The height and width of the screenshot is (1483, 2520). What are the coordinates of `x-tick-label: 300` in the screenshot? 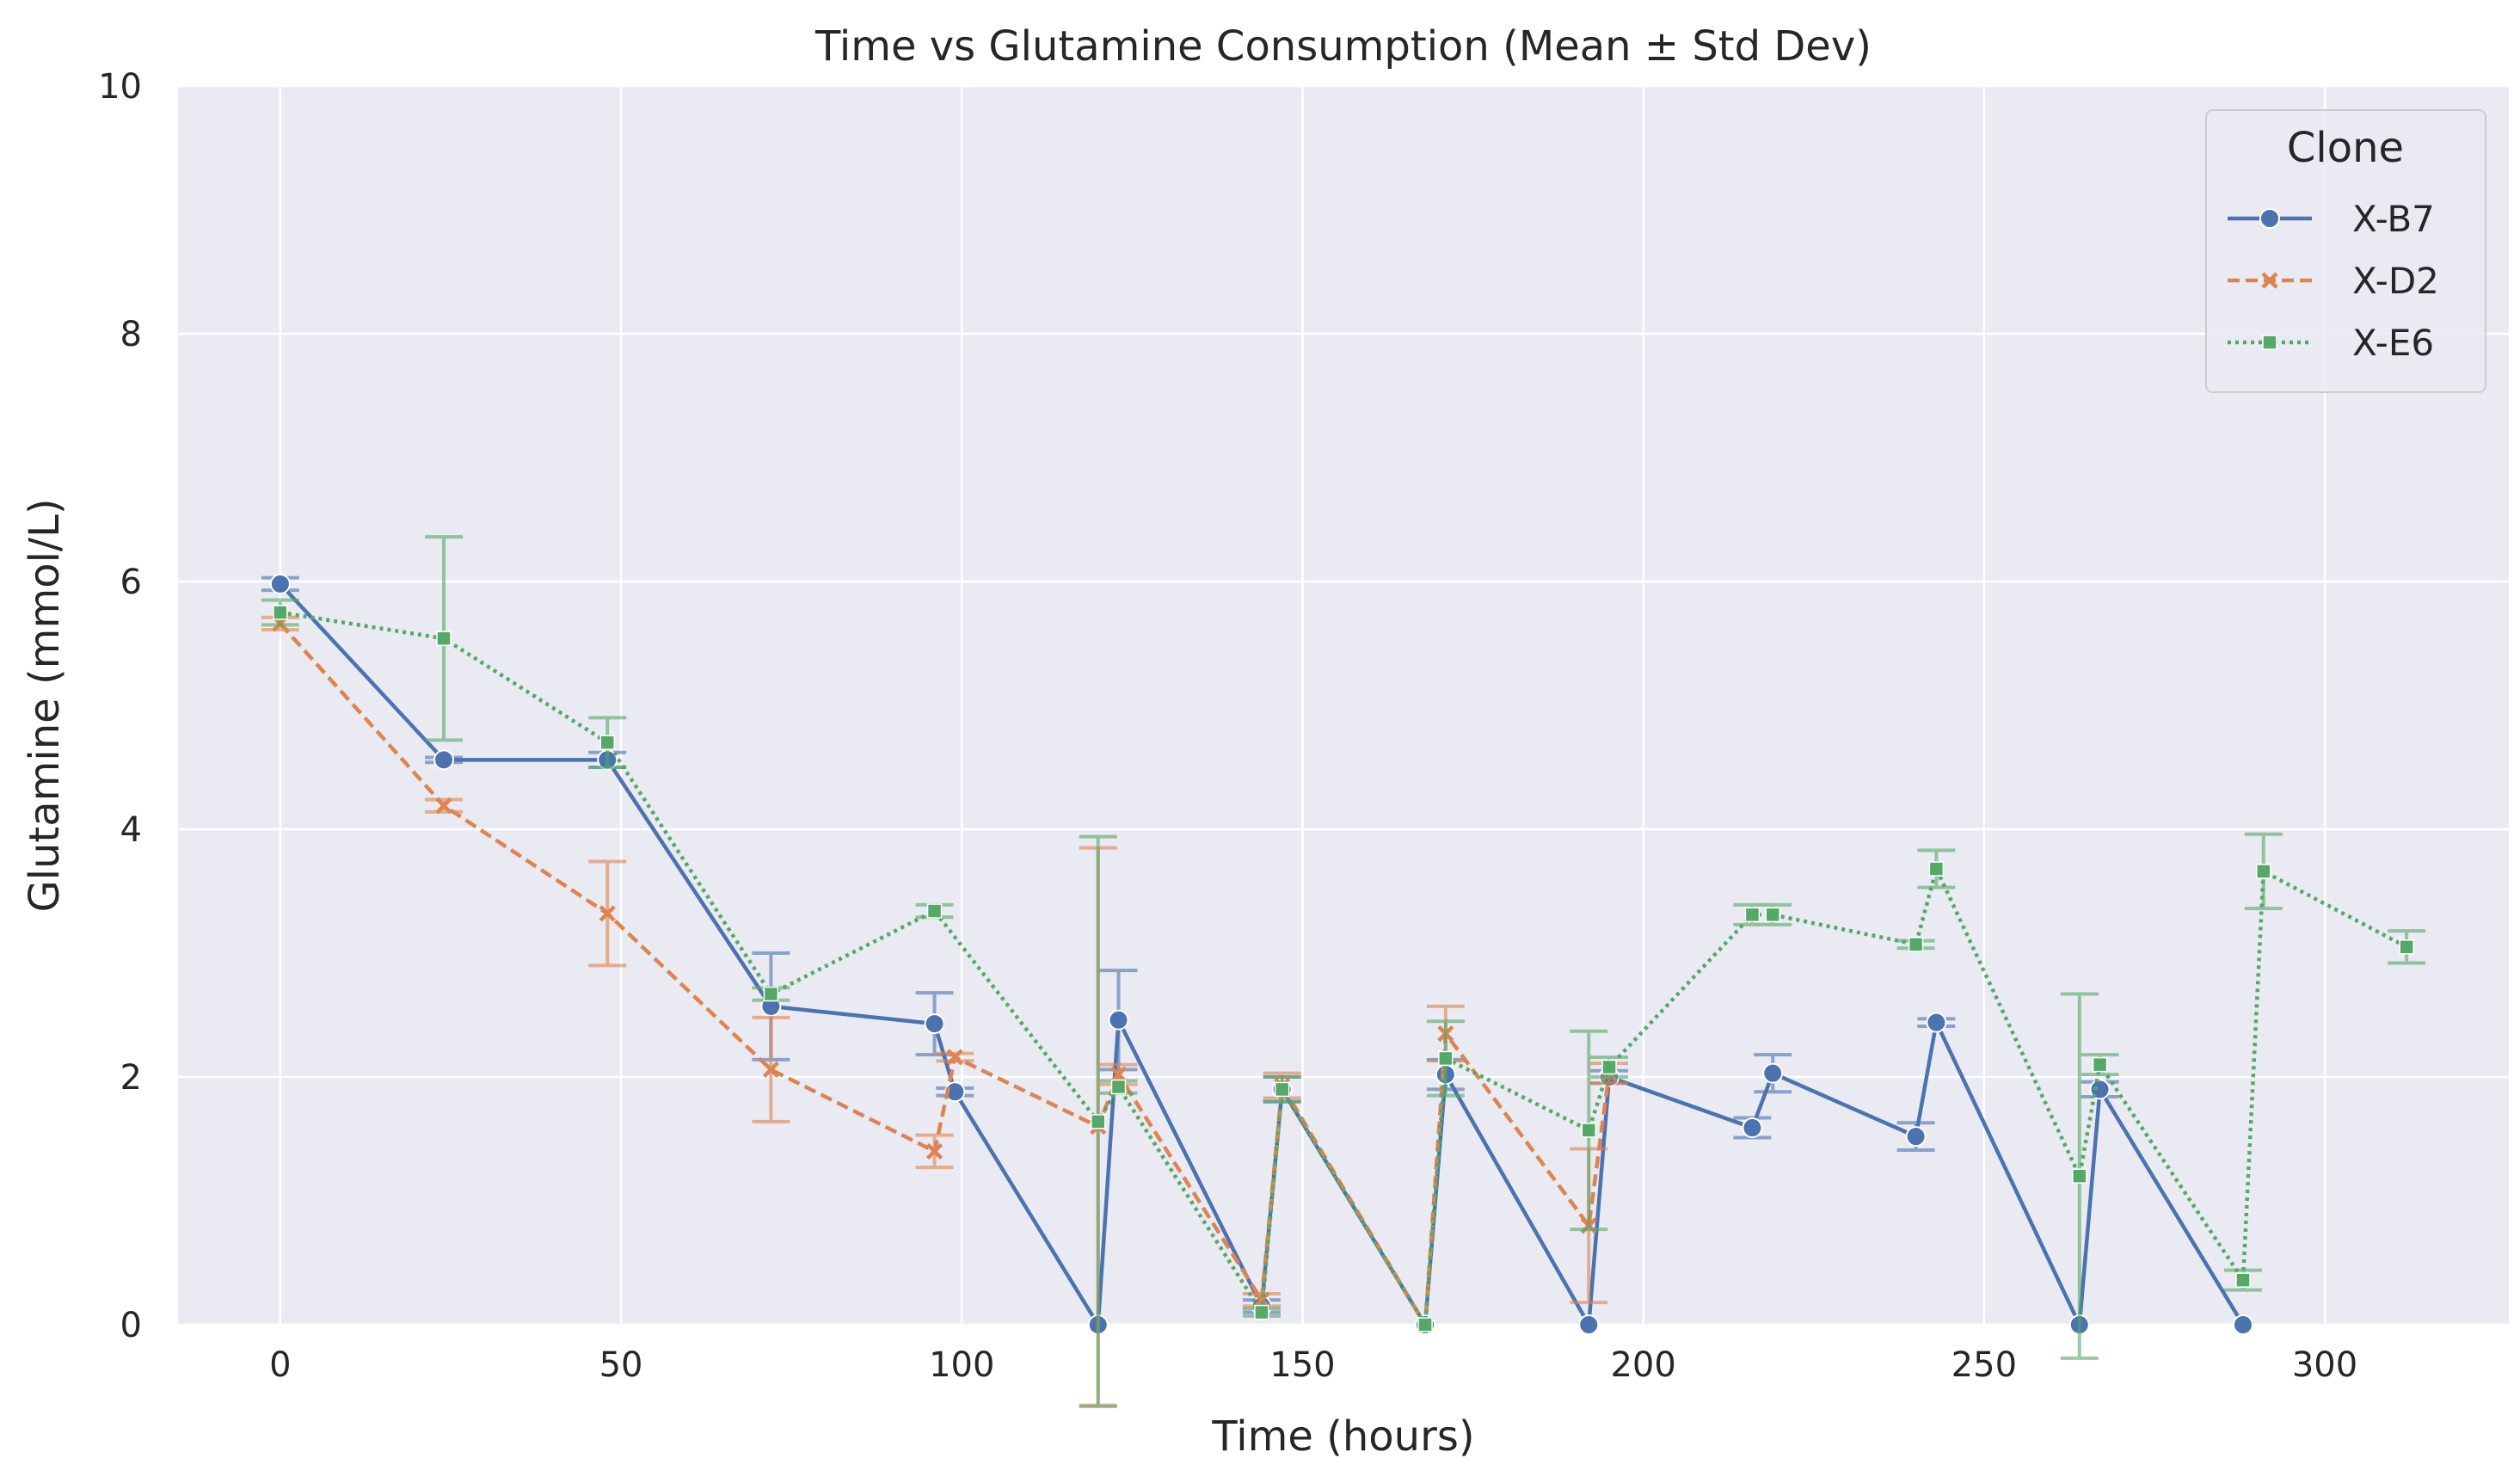 It's located at (2325, 1365).